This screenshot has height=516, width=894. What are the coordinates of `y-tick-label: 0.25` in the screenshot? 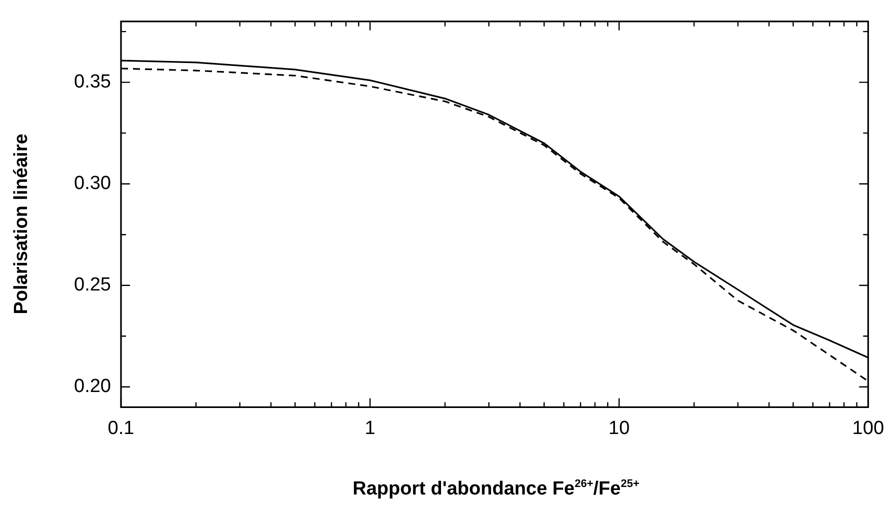 It's located at (92, 285).